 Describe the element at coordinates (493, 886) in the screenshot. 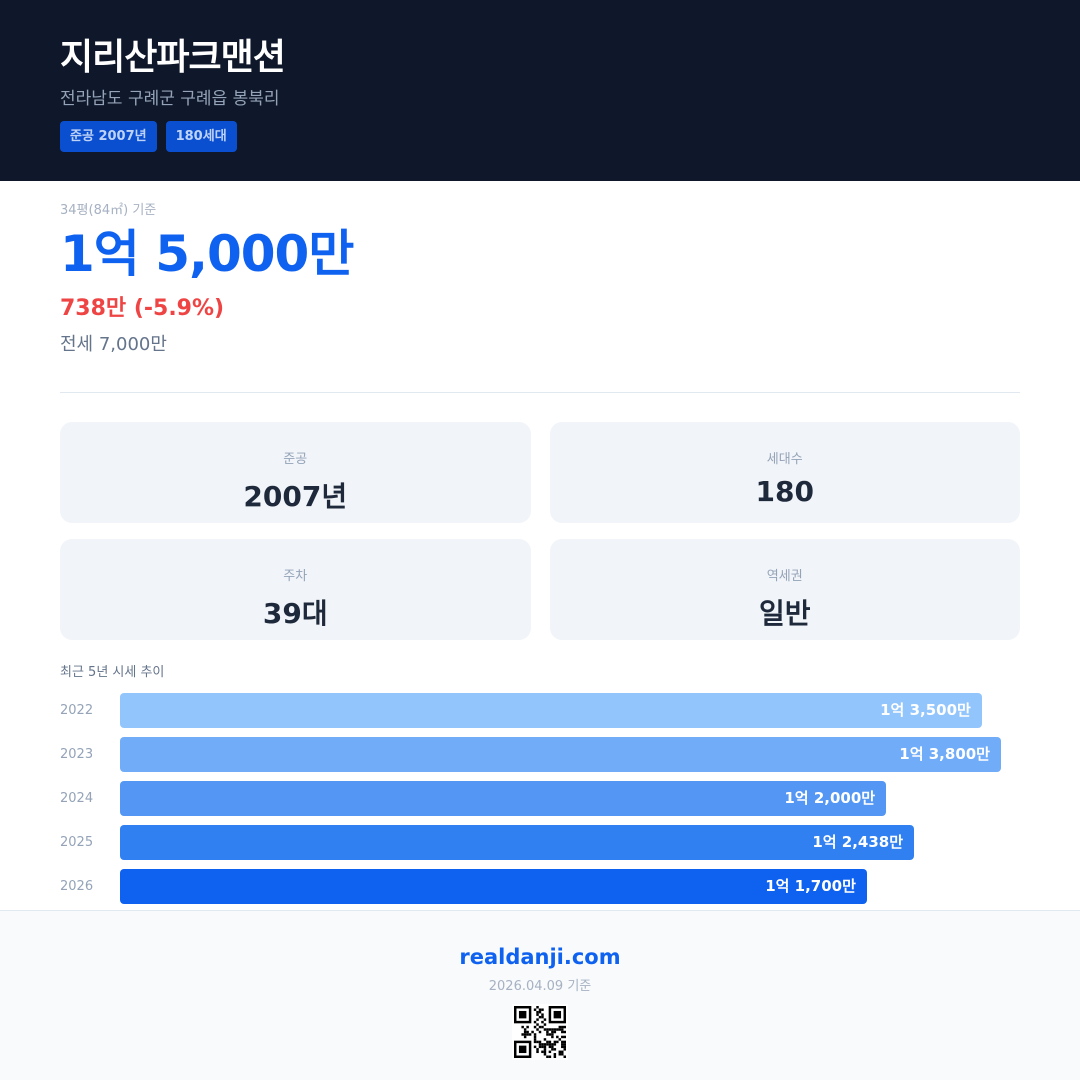

I see `bar: 1억 1,700만` at that location.